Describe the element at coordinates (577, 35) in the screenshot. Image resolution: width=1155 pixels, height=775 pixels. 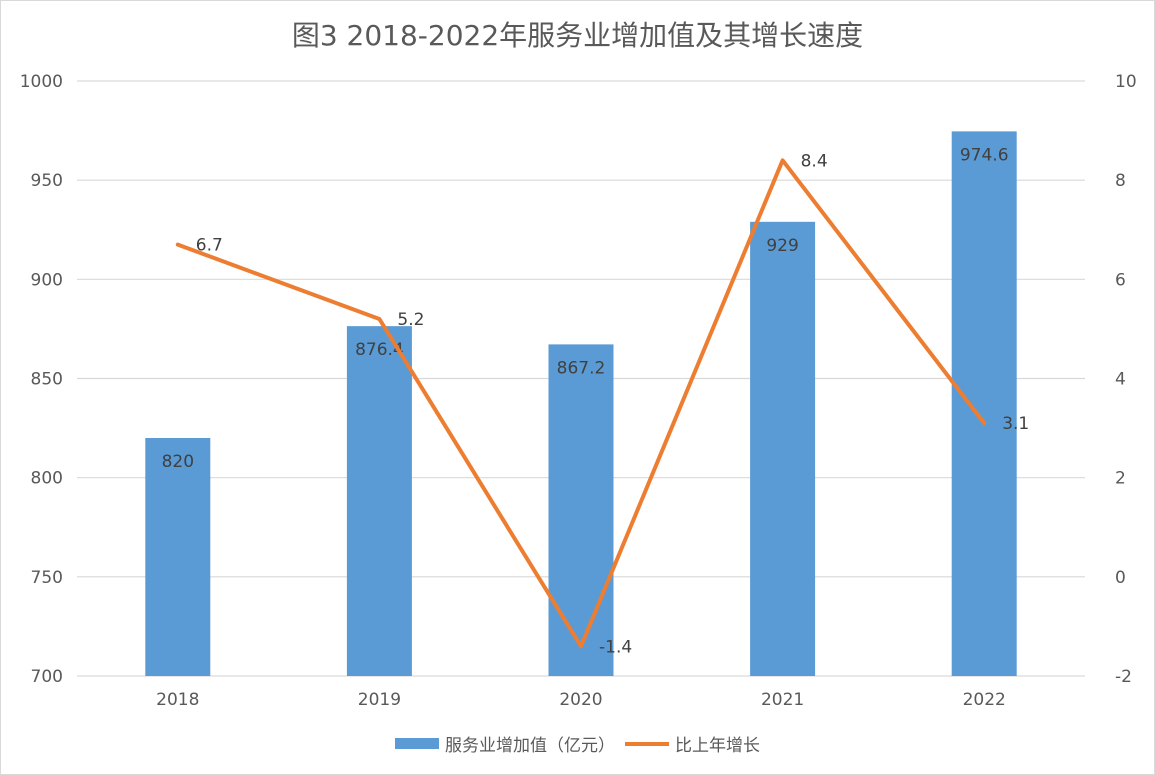
I see `chart-title: 图3 2018-2022年服务业增加值及其增长速度` at that location.